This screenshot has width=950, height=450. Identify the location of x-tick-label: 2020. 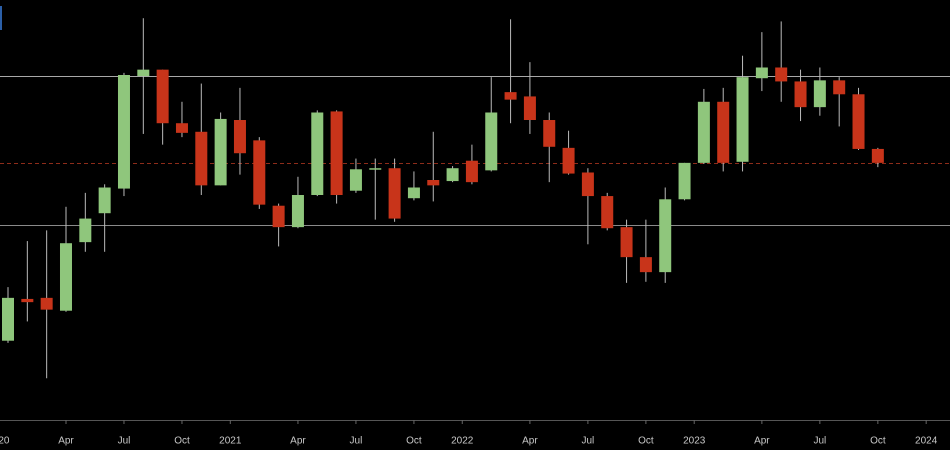
(5, 441).